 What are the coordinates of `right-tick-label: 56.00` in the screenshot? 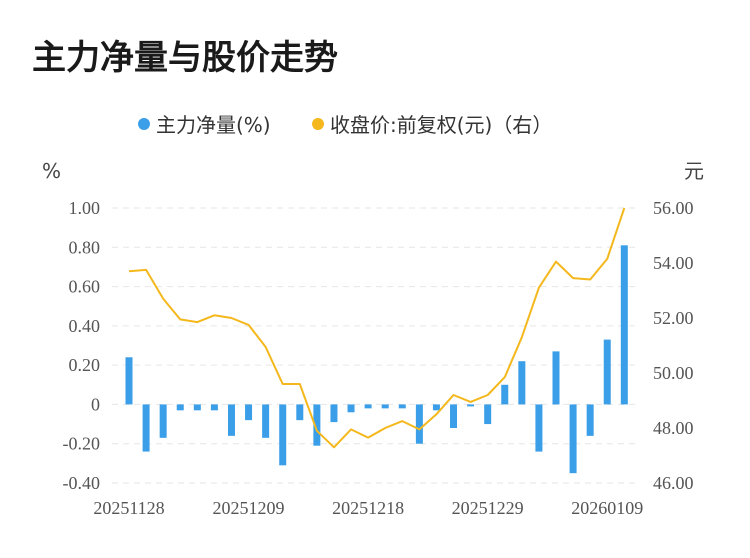 It's located at (673, 208).